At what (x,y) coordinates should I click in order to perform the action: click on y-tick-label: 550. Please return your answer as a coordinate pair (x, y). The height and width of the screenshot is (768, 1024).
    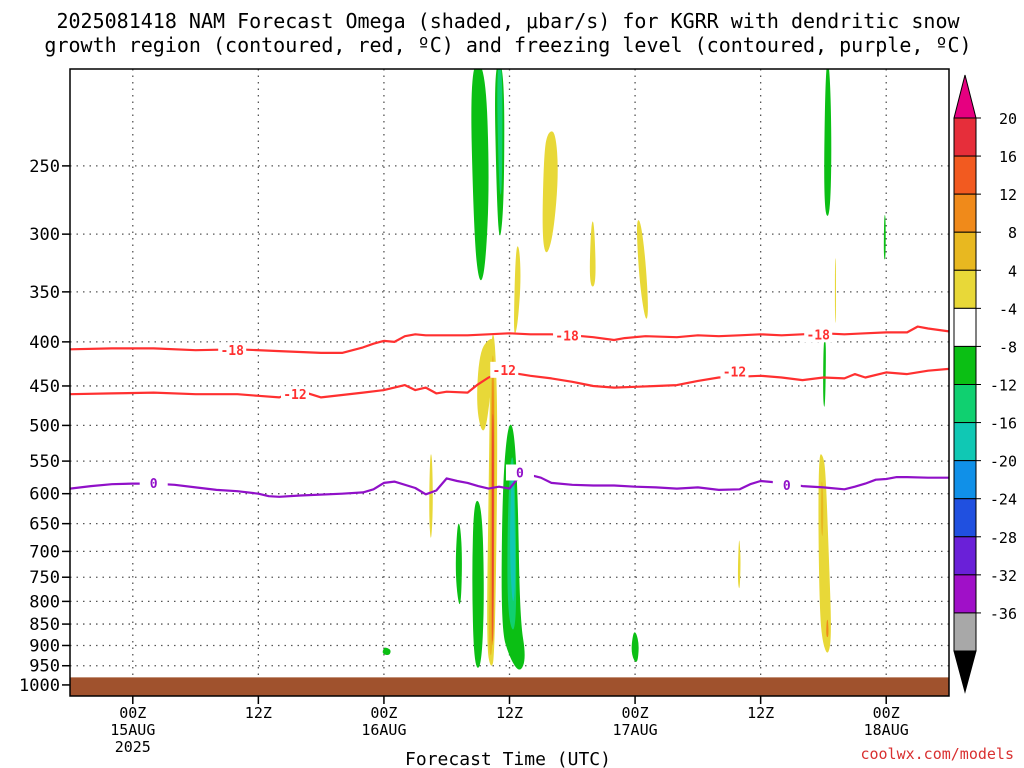
    Looking at the image, I should click on (44, 462).